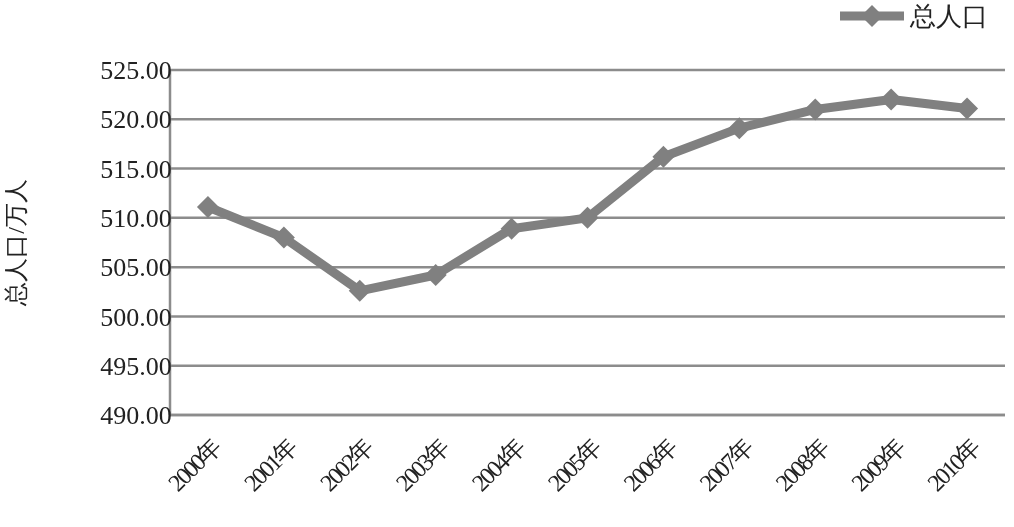  I want to click on x-tick-label: 2010年, so click(954, 465).